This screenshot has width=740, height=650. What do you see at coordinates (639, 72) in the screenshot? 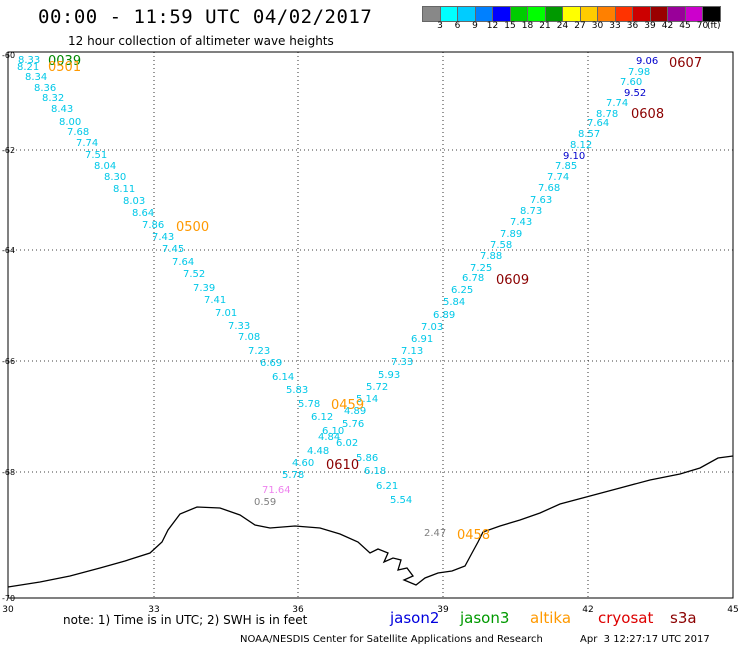
I see `wave-height-value: 7.98` at bounding box center [639, 72].